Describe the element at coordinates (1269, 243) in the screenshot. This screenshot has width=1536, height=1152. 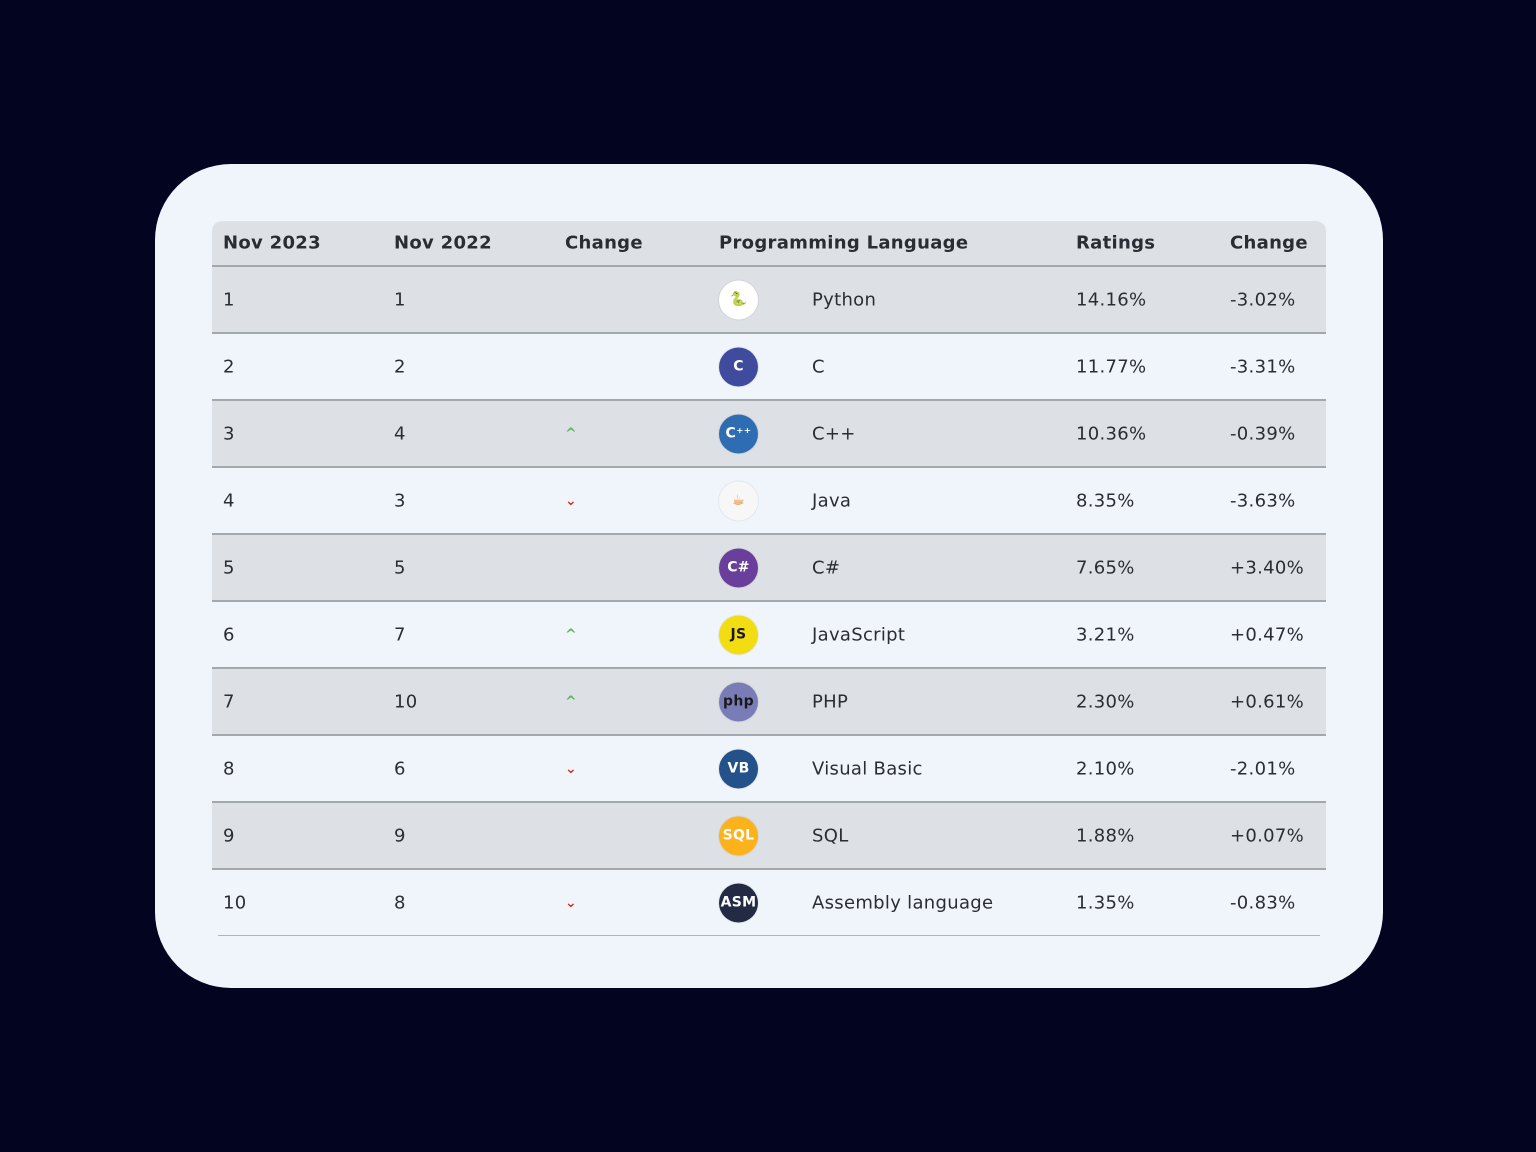
I see `header-rating-change: Change` at that location.